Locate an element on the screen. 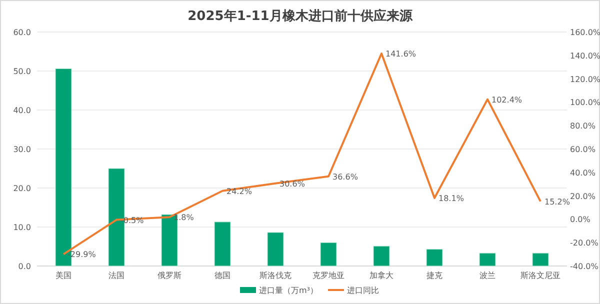 The image size is (600, 304). data-label: 30.6% is located at coordinates (293, 183).